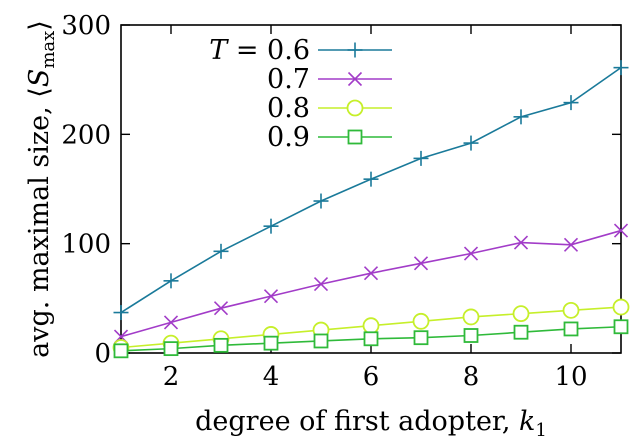  I want to click on y-tick-label: 100, so click(86, 245).